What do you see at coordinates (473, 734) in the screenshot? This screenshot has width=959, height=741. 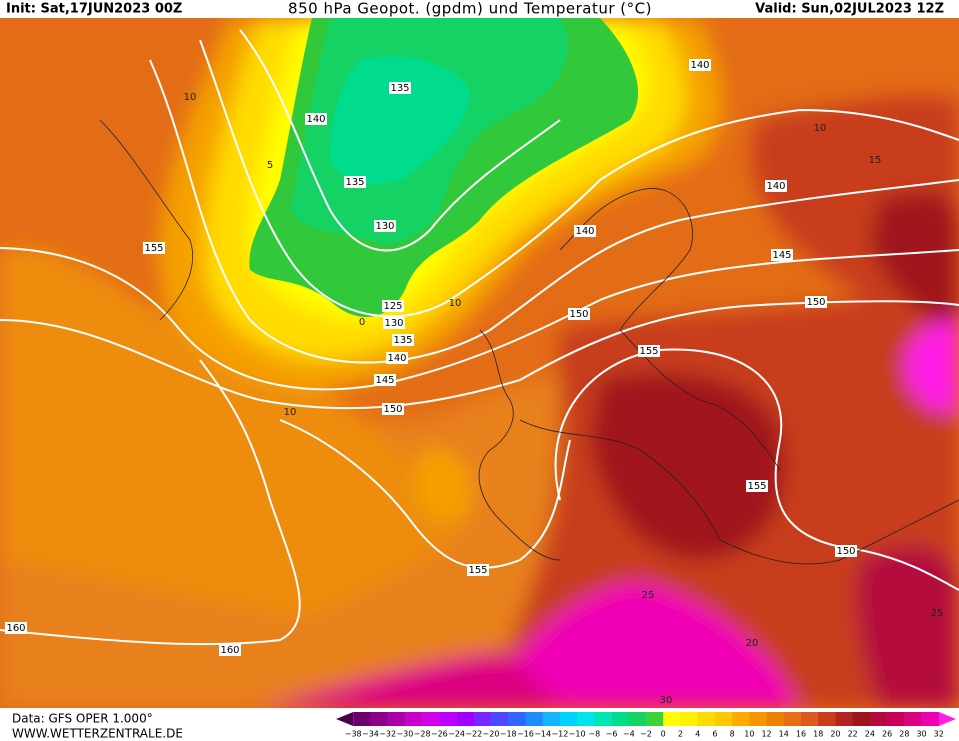 I see `colorbar-label: −22` at bounding box center [473, 734].